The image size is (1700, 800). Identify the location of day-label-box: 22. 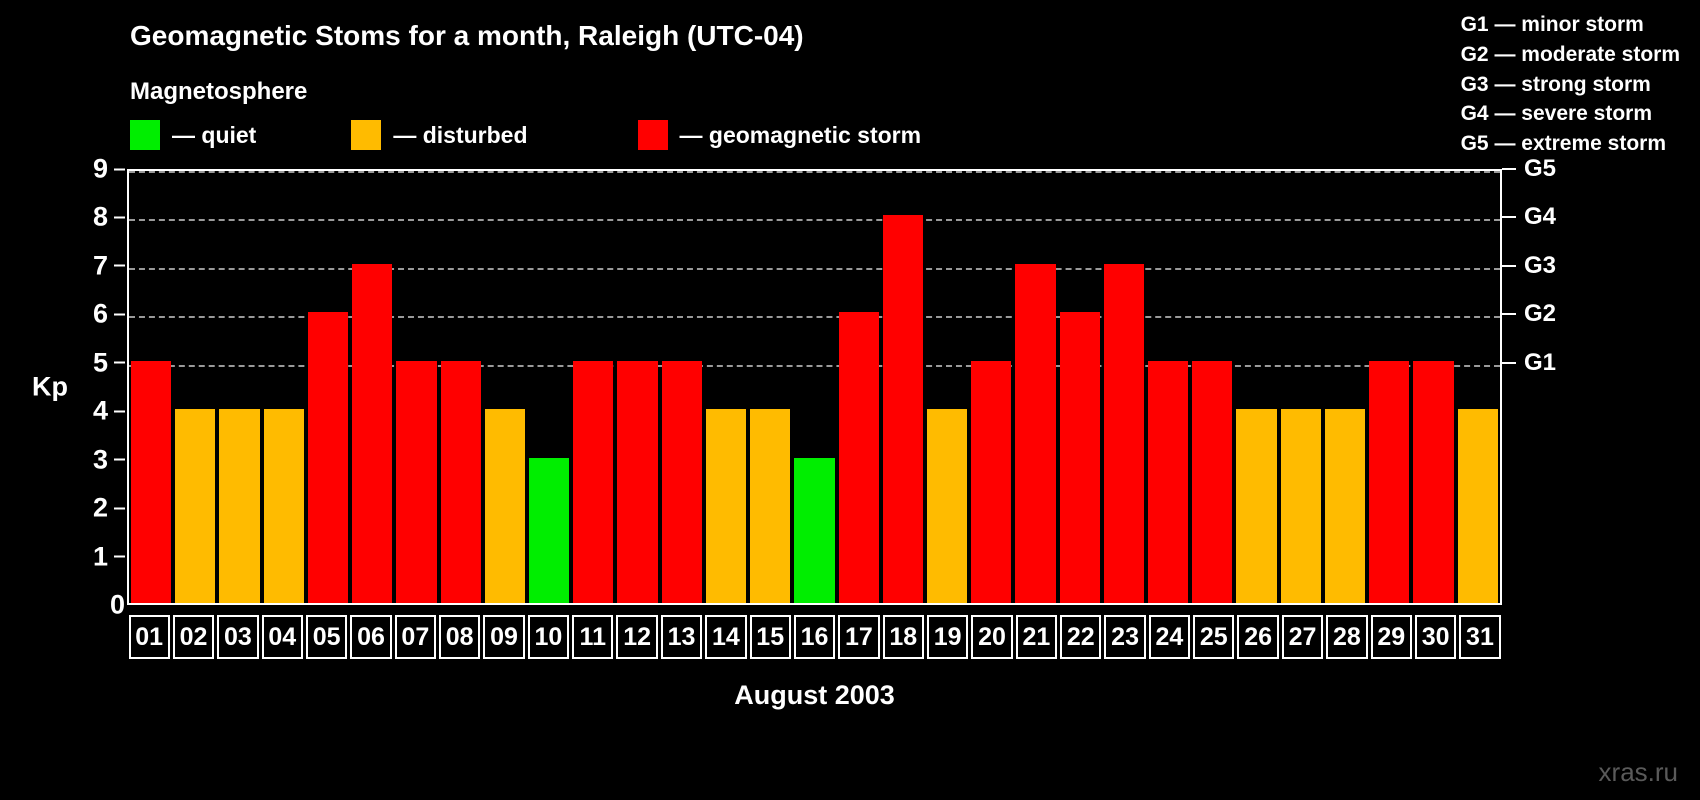
(1081, 637).